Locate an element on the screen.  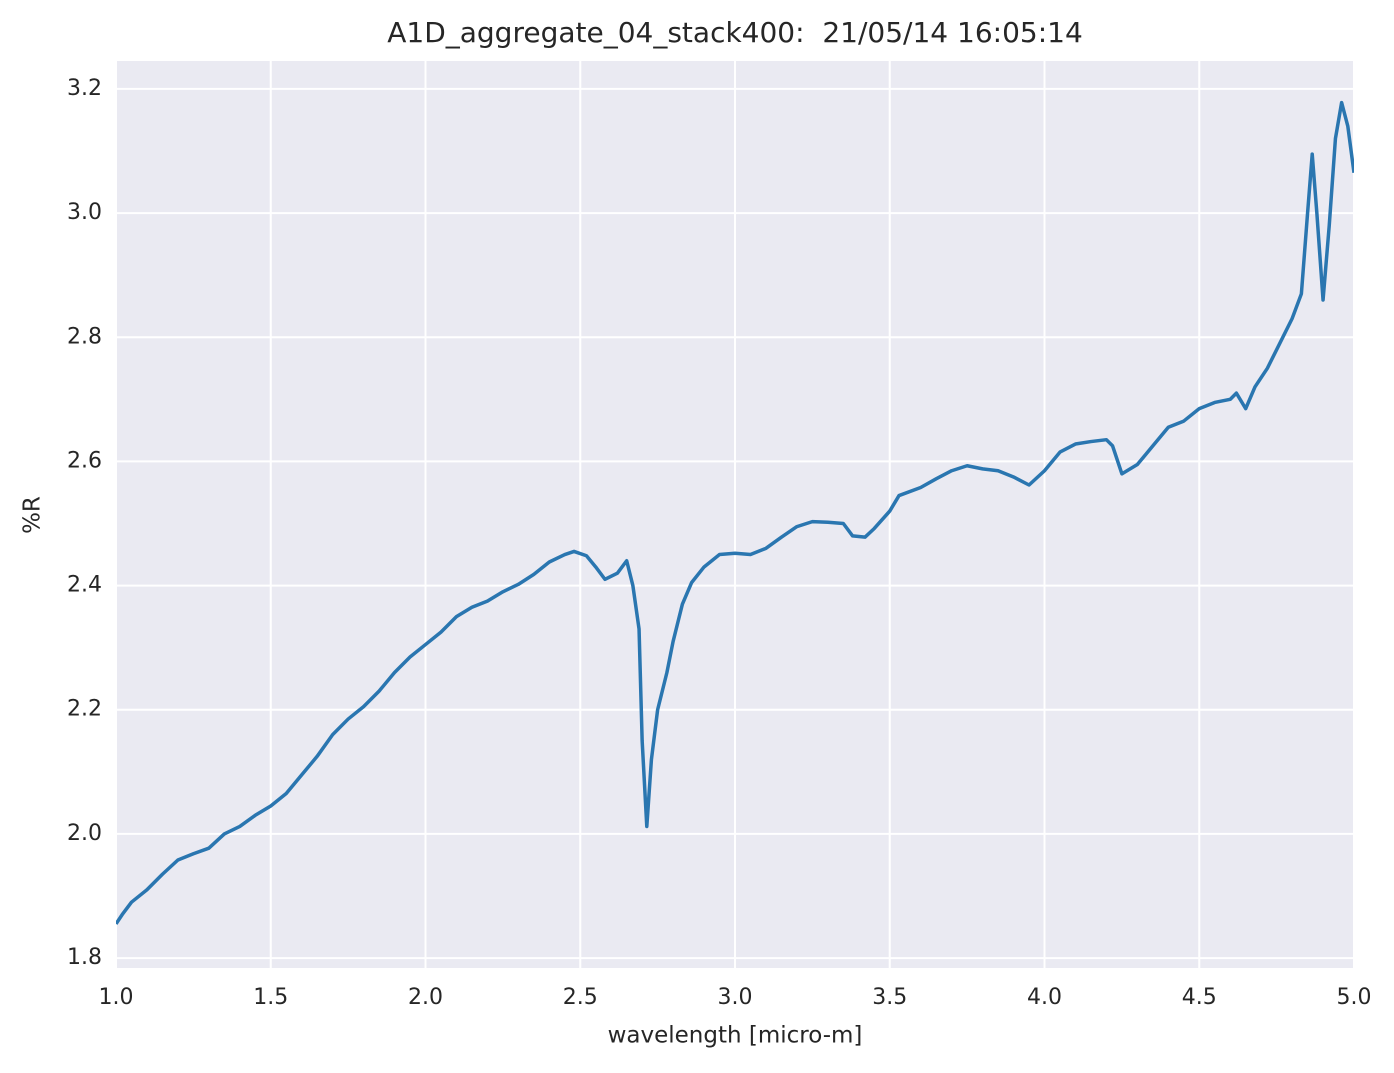
y-axis-label: %R is located at coordinates (33, 515).